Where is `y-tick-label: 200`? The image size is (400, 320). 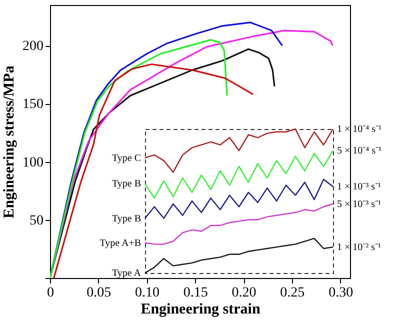 y-tick-label: 200 is located at coordinates (33, 46).